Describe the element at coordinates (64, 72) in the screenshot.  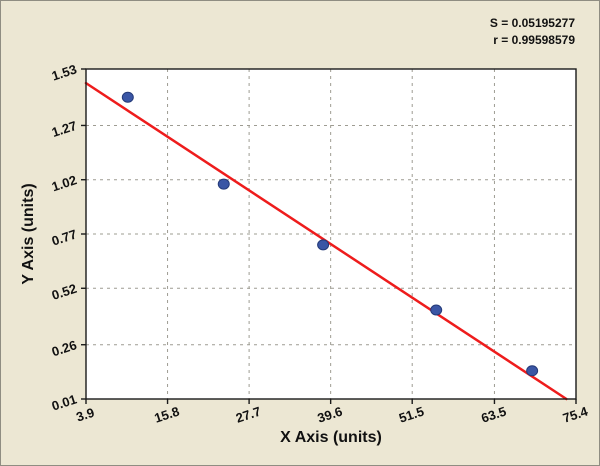
I see `y-tick-label: 1.53` at that location.